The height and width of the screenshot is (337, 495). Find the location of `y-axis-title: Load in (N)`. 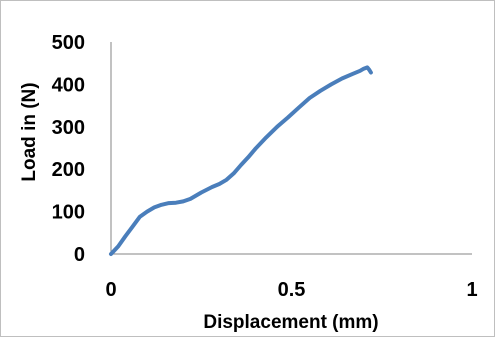

y-axis-title: Load in (N) is located at coordinates (29, 131).